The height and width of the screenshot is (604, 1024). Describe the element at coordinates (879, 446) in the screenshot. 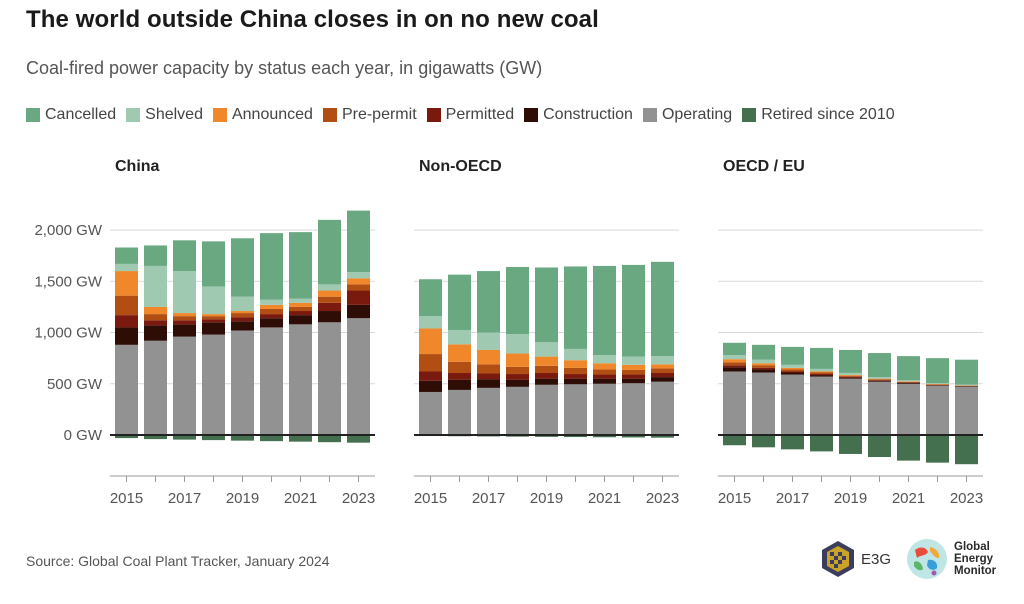

I see `bar-oecd-eu-2020-retired` at that location.